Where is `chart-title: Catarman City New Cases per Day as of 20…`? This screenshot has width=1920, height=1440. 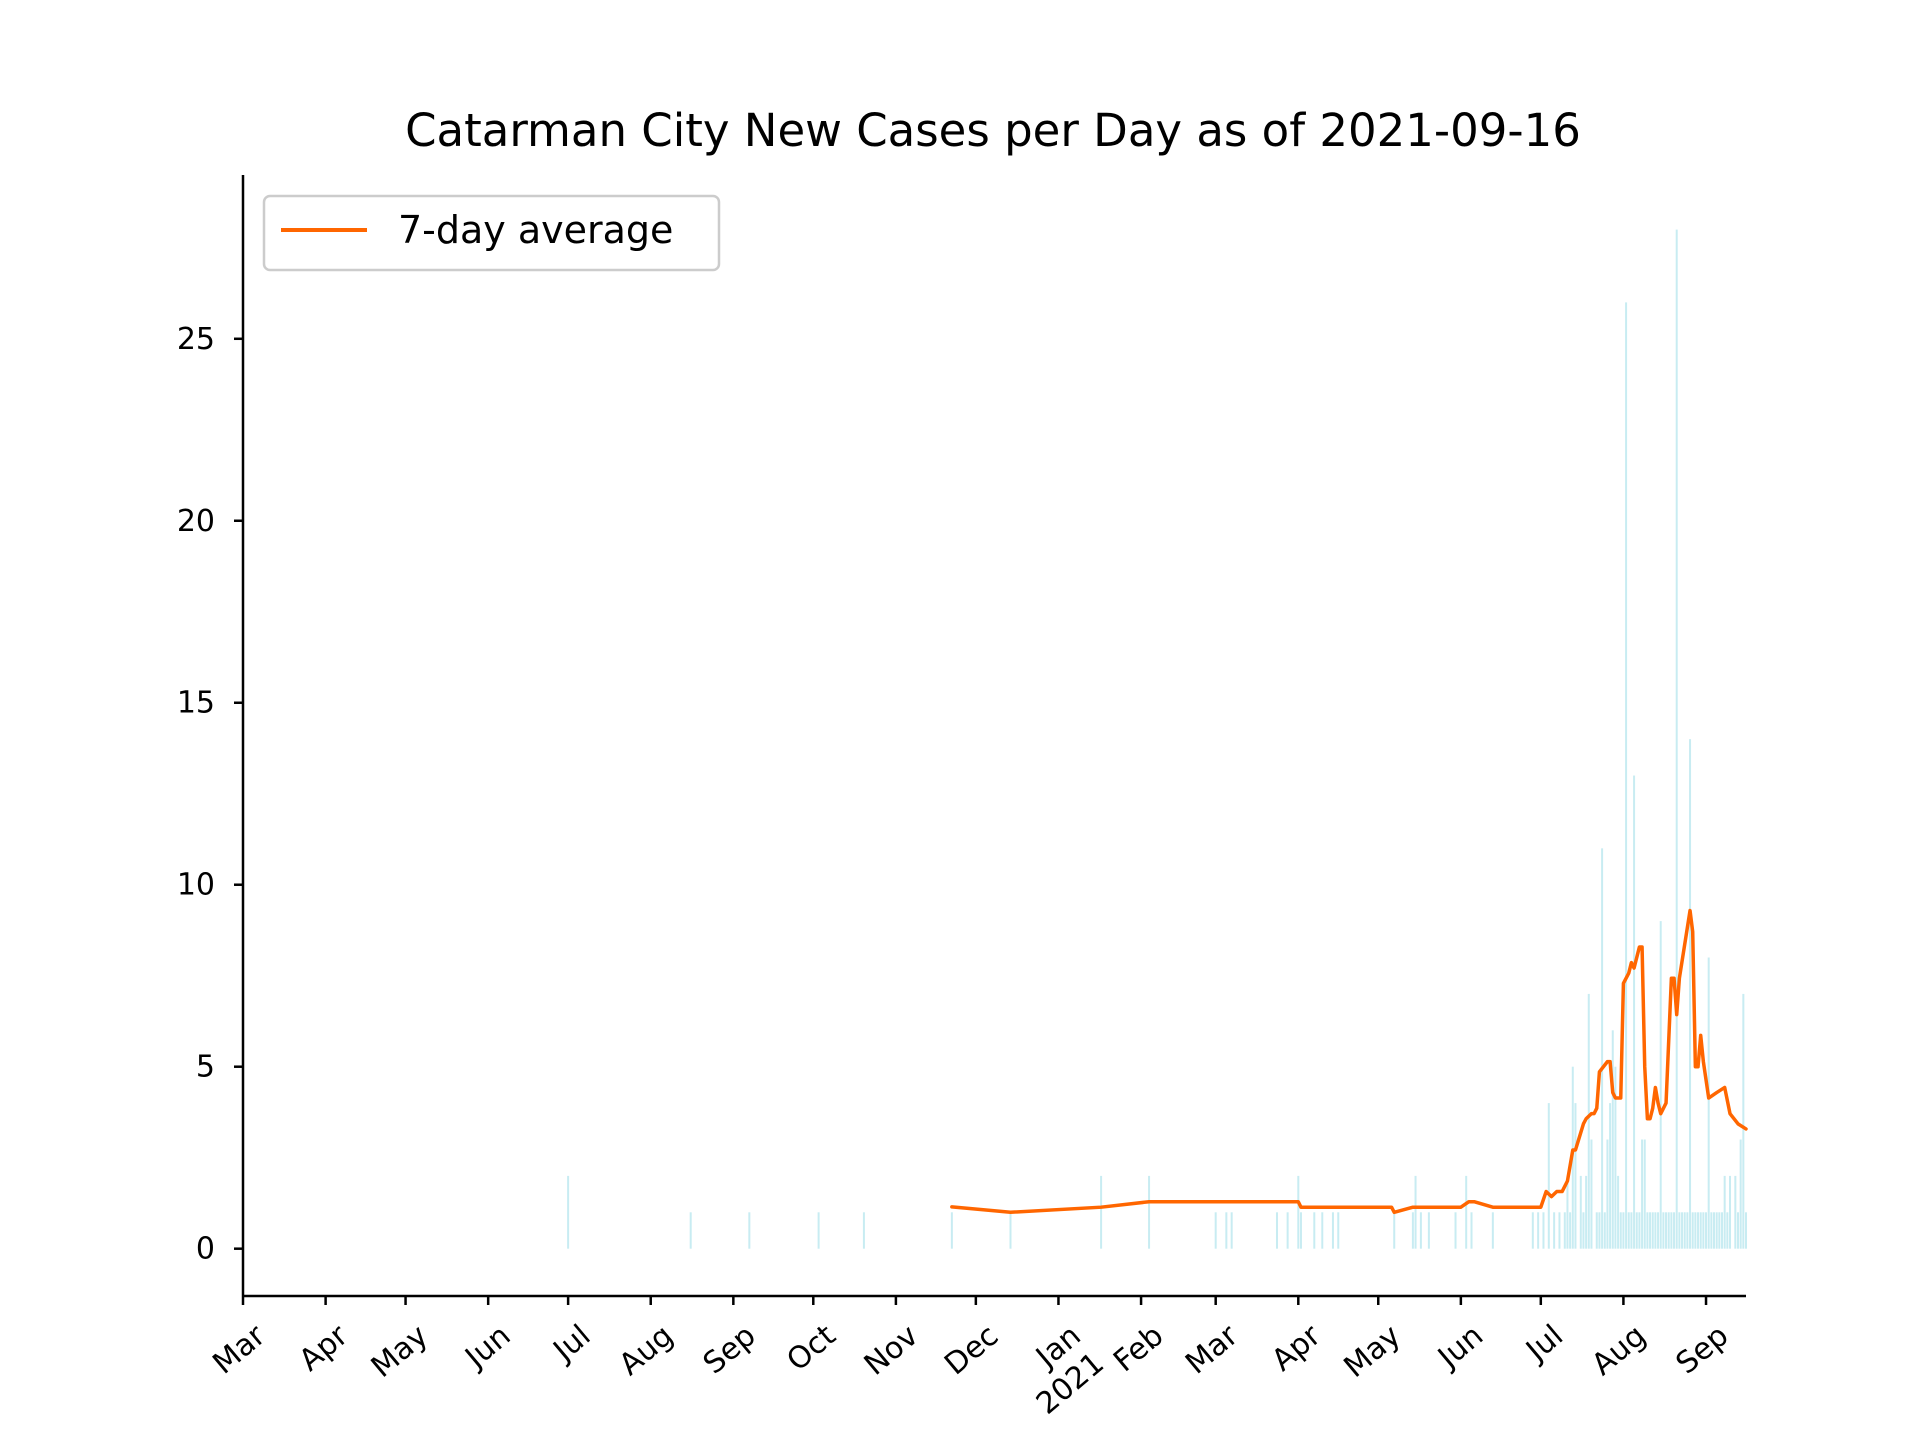 chart-title: Catarman City New Cases per Day as of 20… is located at coordinates (993, 130).